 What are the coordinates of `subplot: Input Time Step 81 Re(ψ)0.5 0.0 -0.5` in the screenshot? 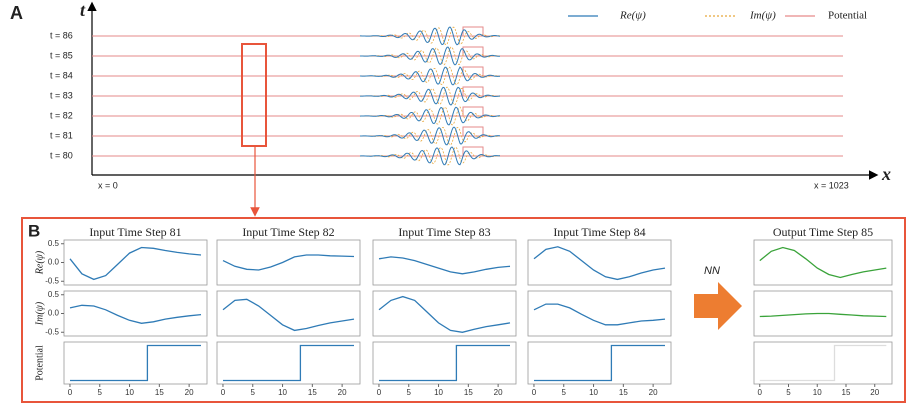 It's located at (121, 255).